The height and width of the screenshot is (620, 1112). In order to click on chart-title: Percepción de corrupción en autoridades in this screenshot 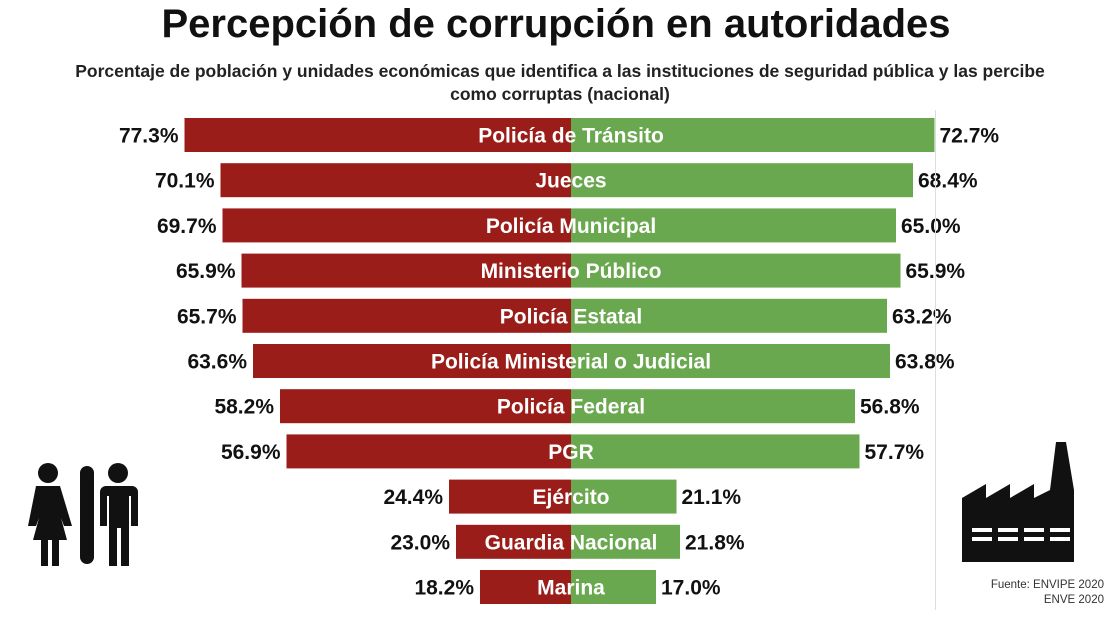, I will do `click(556, 24)`.